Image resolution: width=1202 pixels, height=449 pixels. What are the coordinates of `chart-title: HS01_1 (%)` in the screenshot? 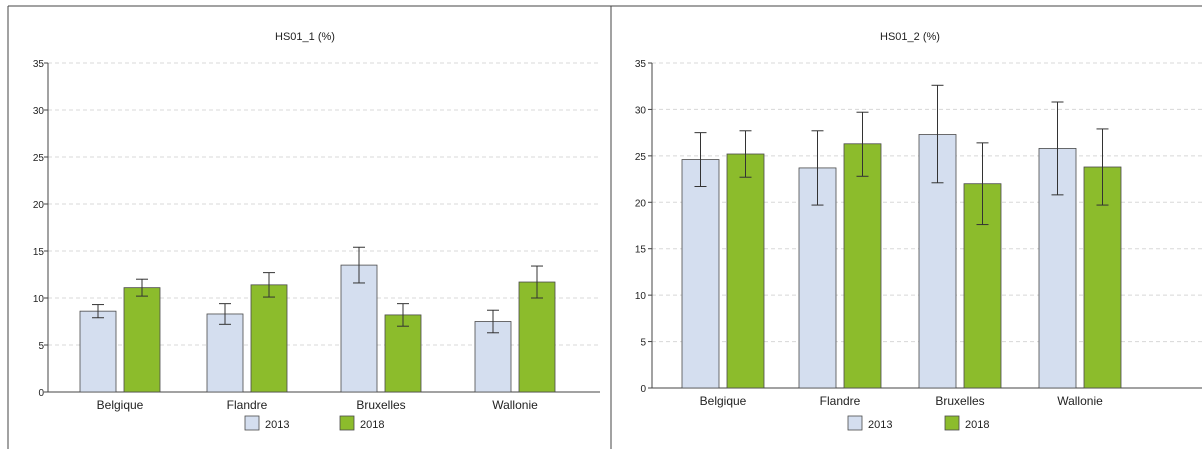 It's located at (305, 37).